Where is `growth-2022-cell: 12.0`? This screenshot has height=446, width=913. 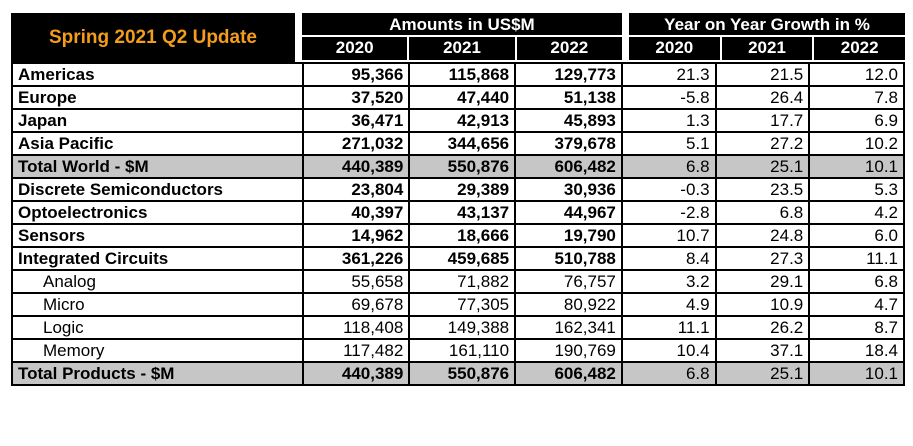 growth-2022-cell: 12.0 is located at coordinates (856, 74).